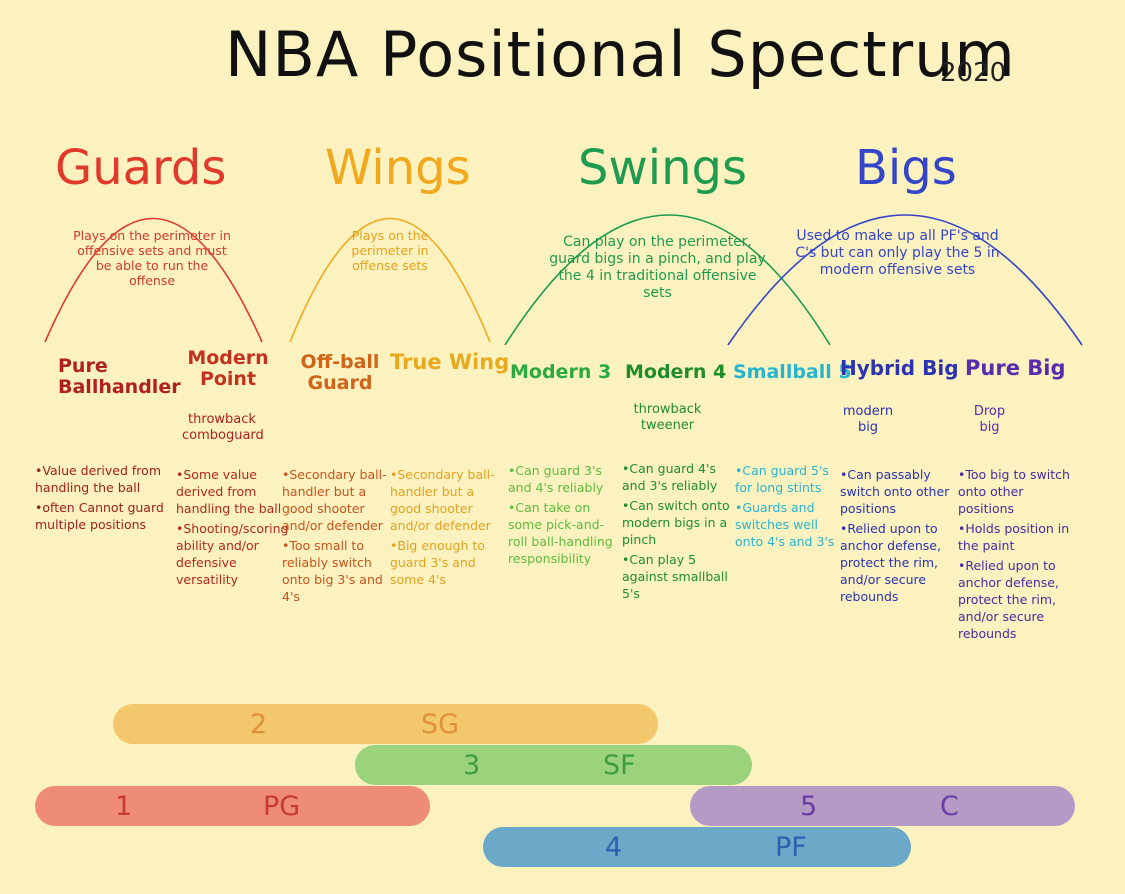  Describe the element at coordinates (390, 250) in the screenshot. I see `wings-note: Plays on the perimeter in offense sets` at that location.